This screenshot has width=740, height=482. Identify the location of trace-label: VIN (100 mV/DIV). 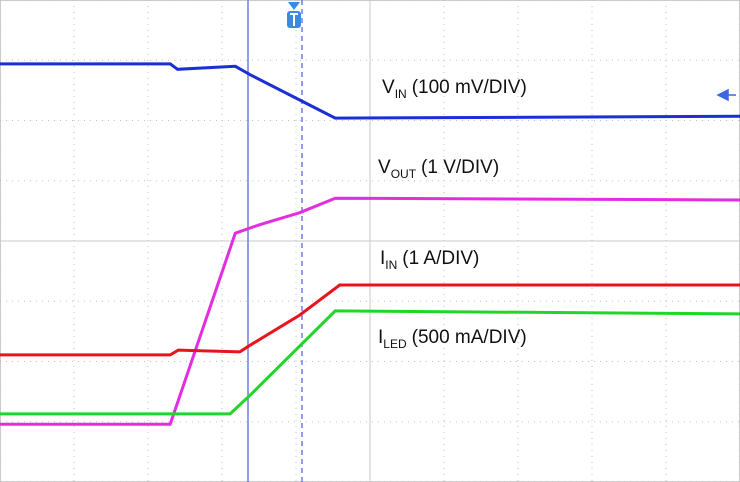
(454, 89).